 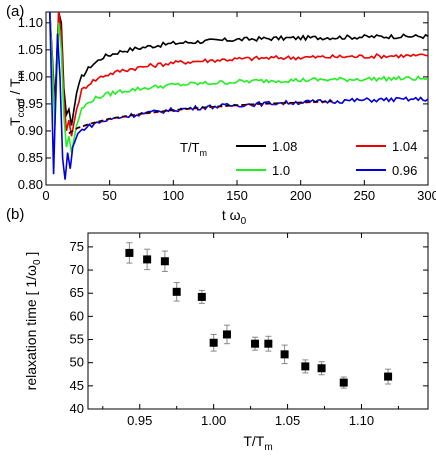 What do you see at coordinates (77, 385) in the screenshot?
I see `y-tick-label: 45` at bounding box center [77, 385].